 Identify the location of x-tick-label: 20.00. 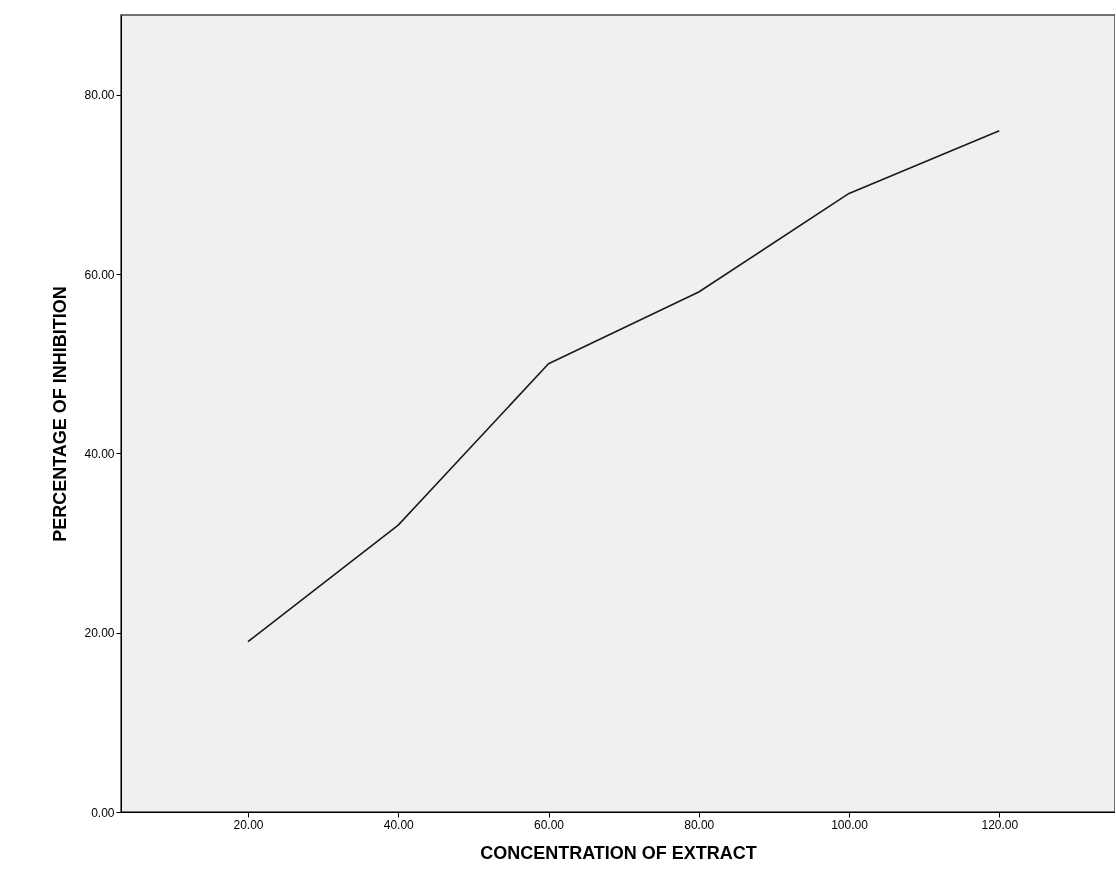
(248, 824).